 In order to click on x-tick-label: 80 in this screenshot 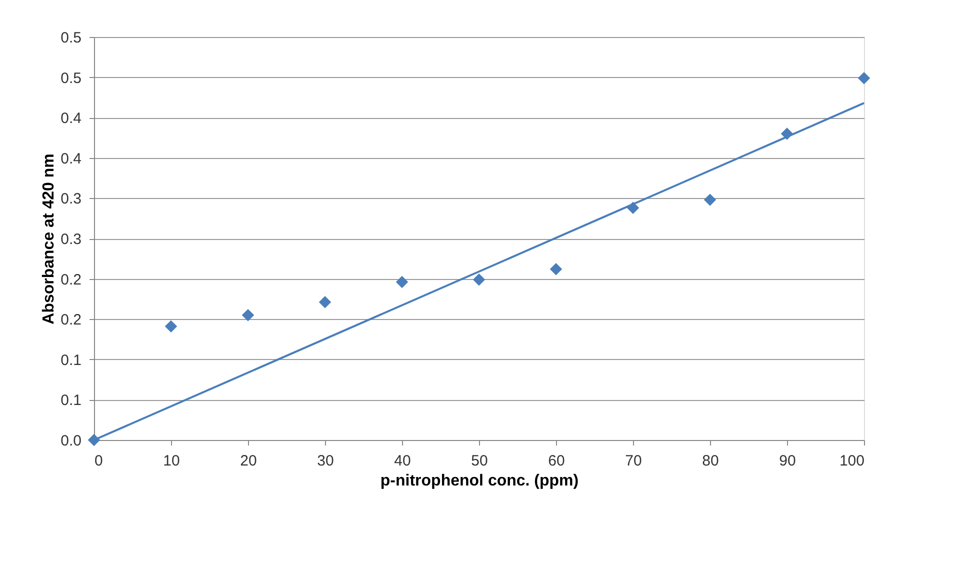, I will do `click(710, 461)`.